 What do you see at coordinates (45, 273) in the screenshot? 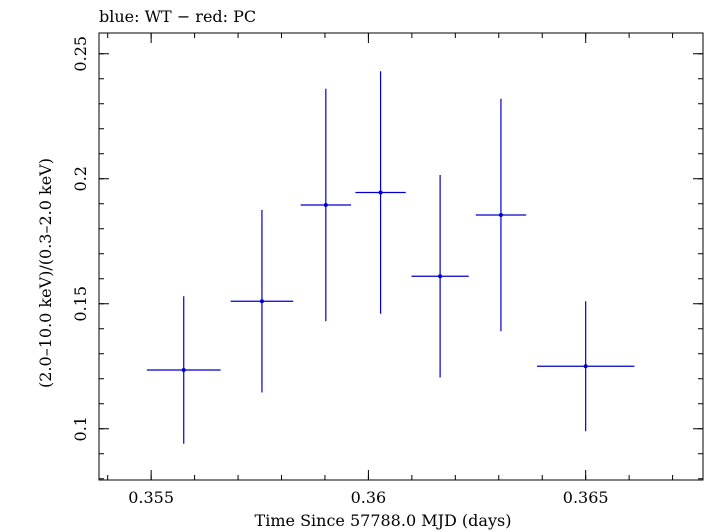
I see `y-axis-label: (2.0–10.0 keV)/(0.3–2.0 keV)` at bounding box center [45, 273].